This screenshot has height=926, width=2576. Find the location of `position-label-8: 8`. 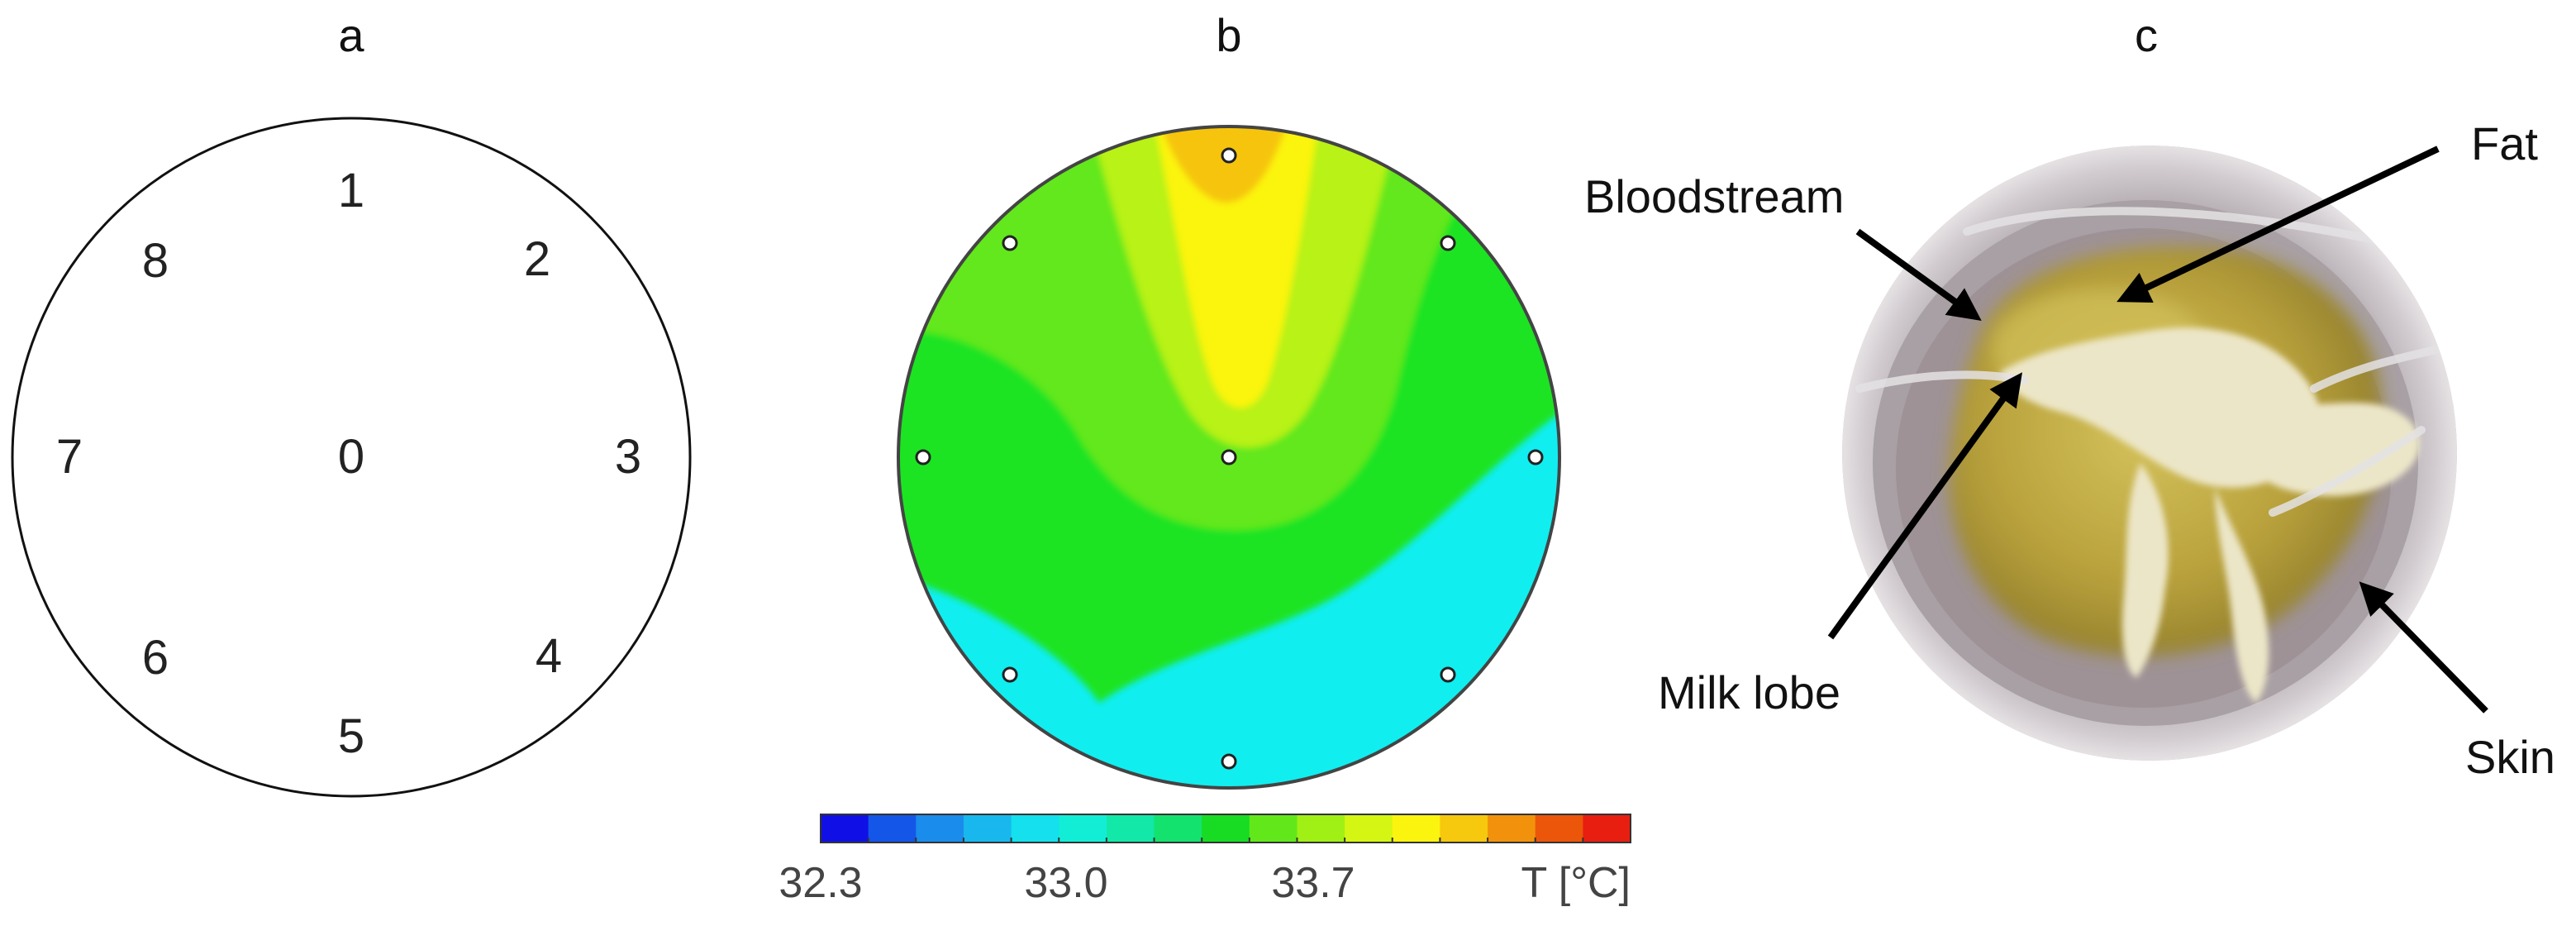

position-label-8: 8 is located at coordinates (155, 261).